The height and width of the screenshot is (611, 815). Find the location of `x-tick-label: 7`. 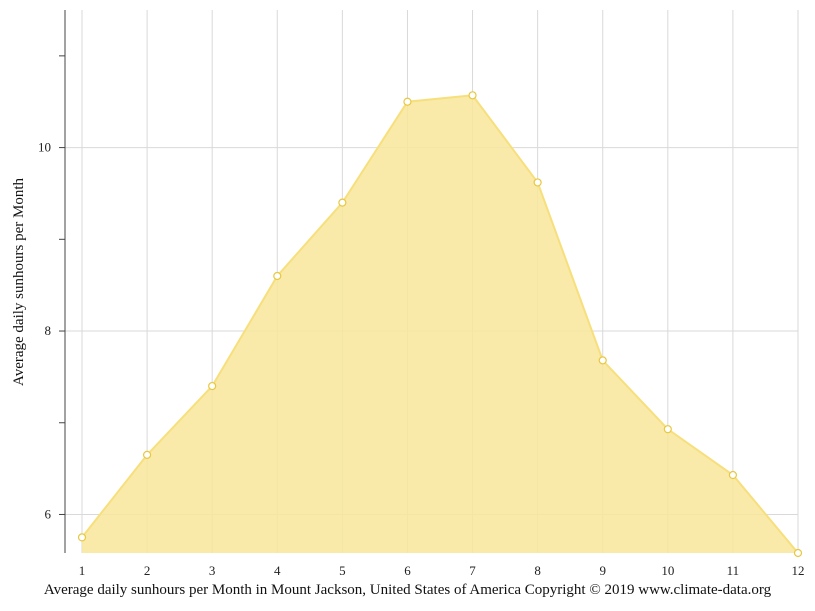

x-tick-label: 7 is located at coordinates (472, 570).